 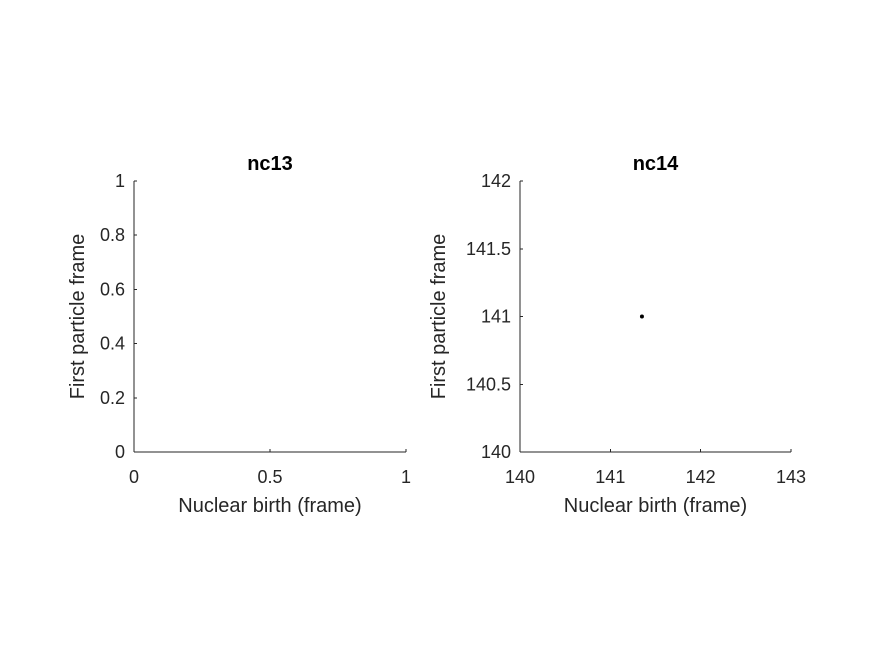 I want to click on y-tick-label: 0.2, so click(x=112, y=398).